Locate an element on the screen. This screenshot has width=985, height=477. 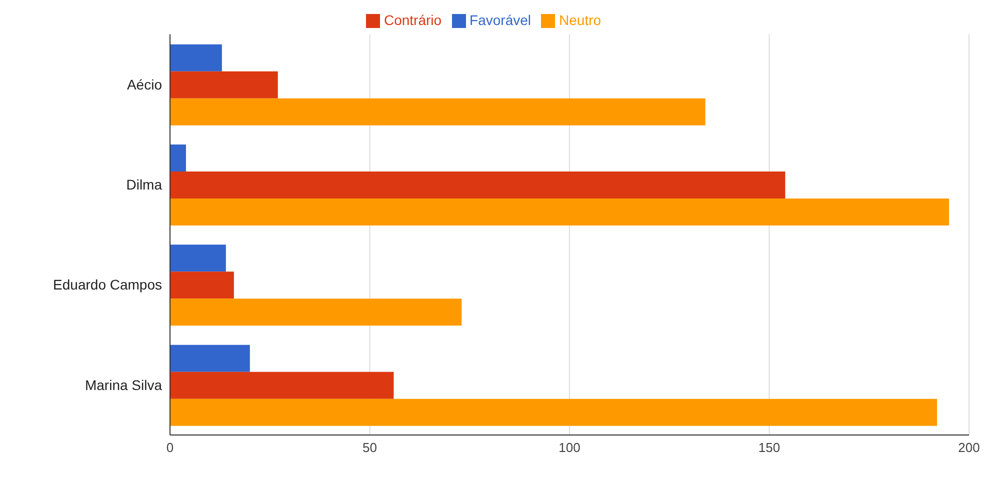
x-tick-label: 0 is located at coordinates (170, 448).